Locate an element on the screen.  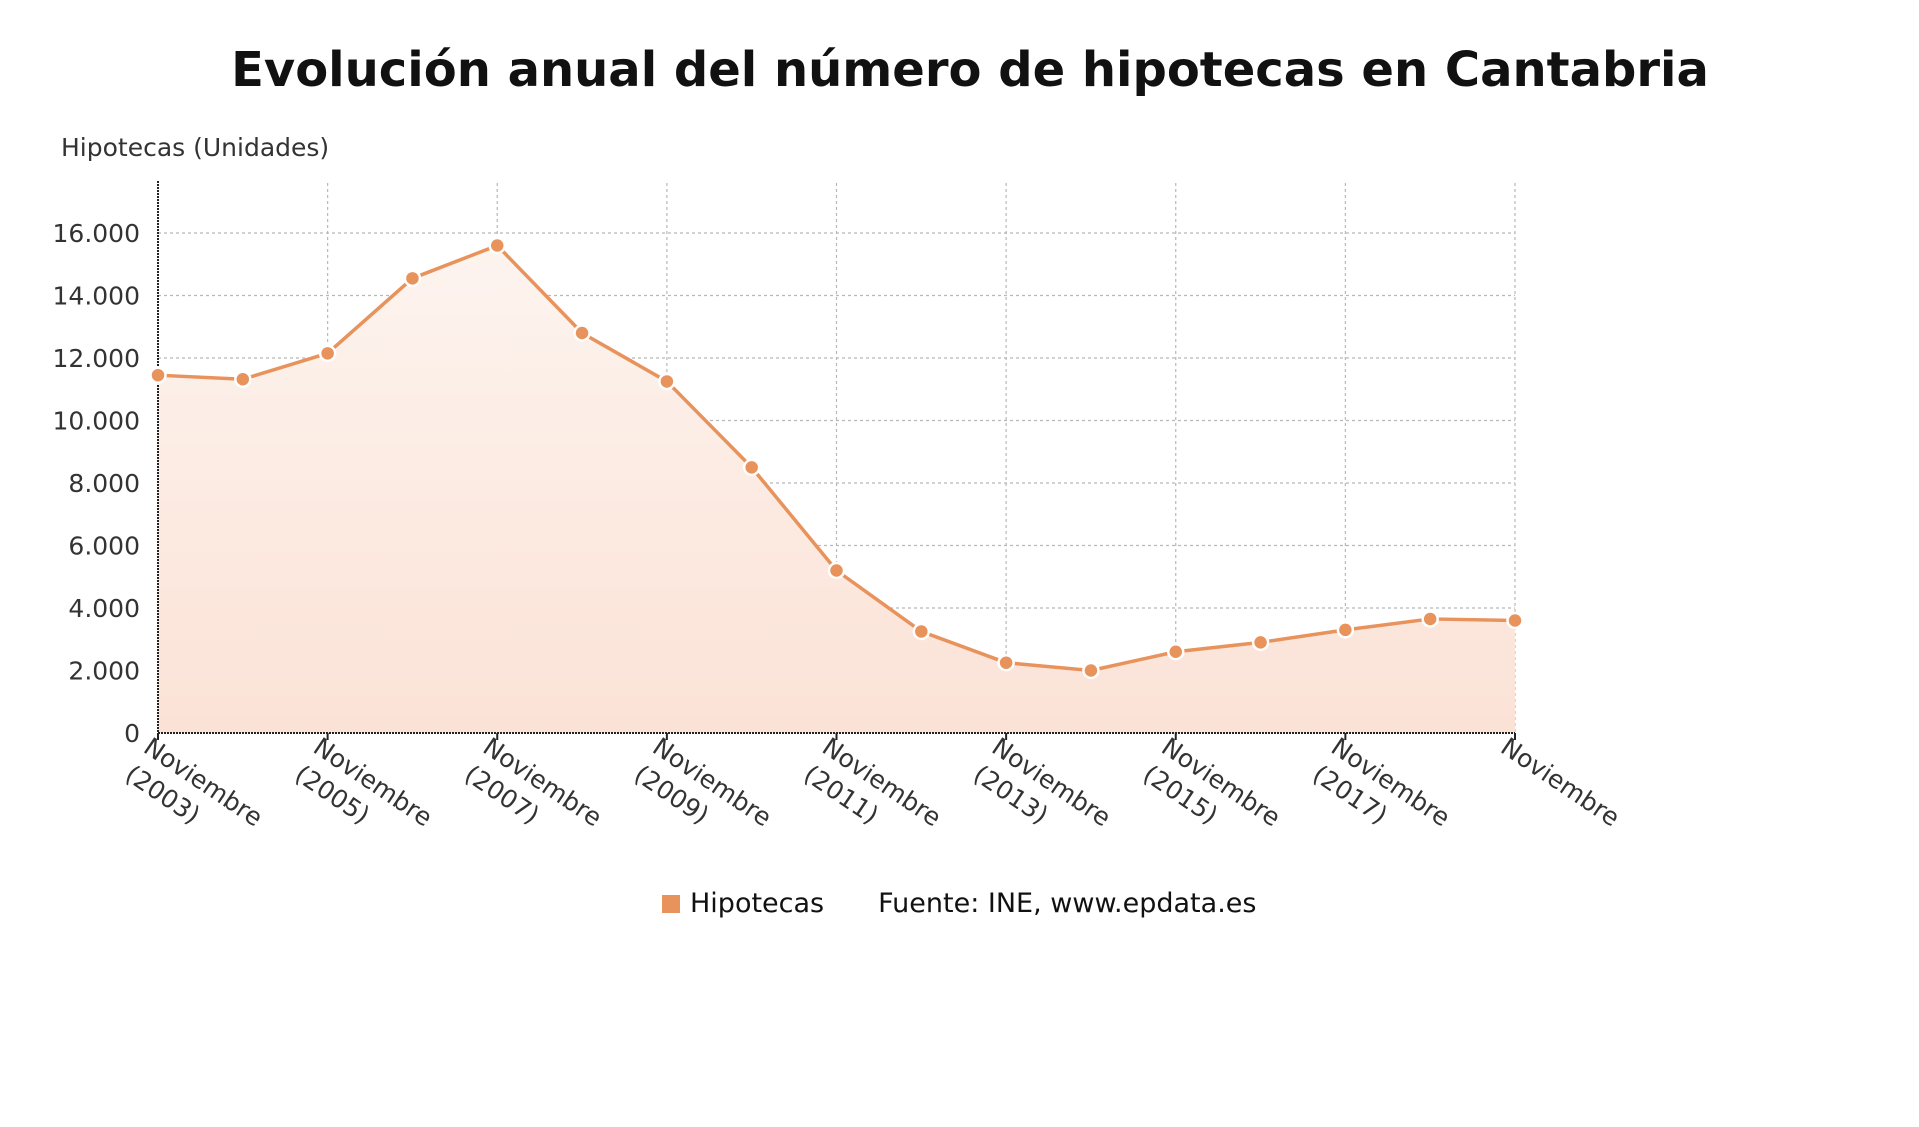
legend-swatch is located at coordinates (671, 904).